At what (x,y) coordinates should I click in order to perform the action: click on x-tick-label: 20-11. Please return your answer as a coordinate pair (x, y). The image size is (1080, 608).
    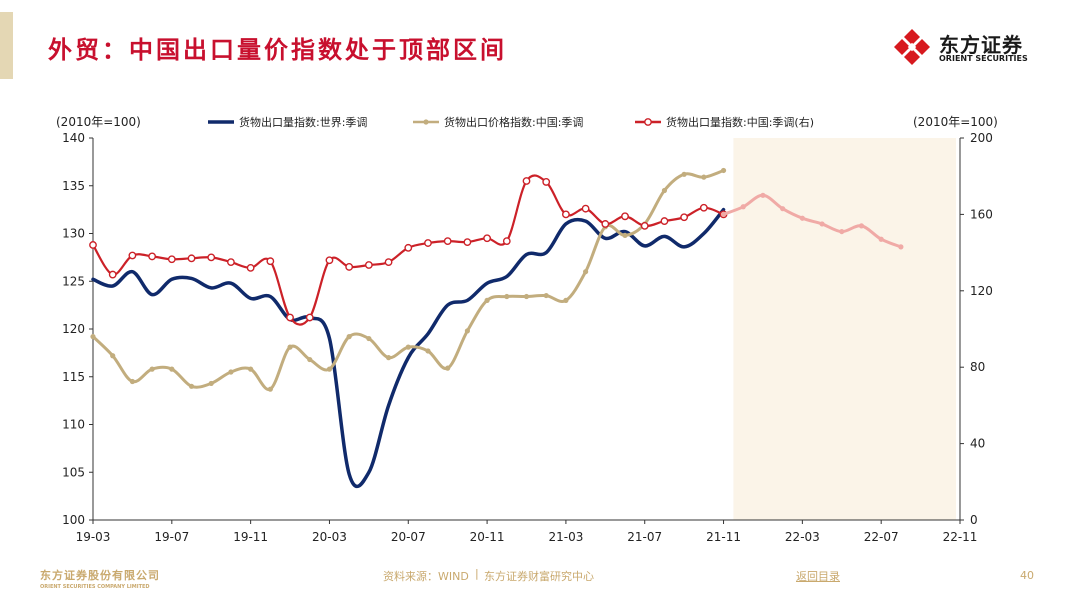
    Looking at the image, I should click on (487, 537).